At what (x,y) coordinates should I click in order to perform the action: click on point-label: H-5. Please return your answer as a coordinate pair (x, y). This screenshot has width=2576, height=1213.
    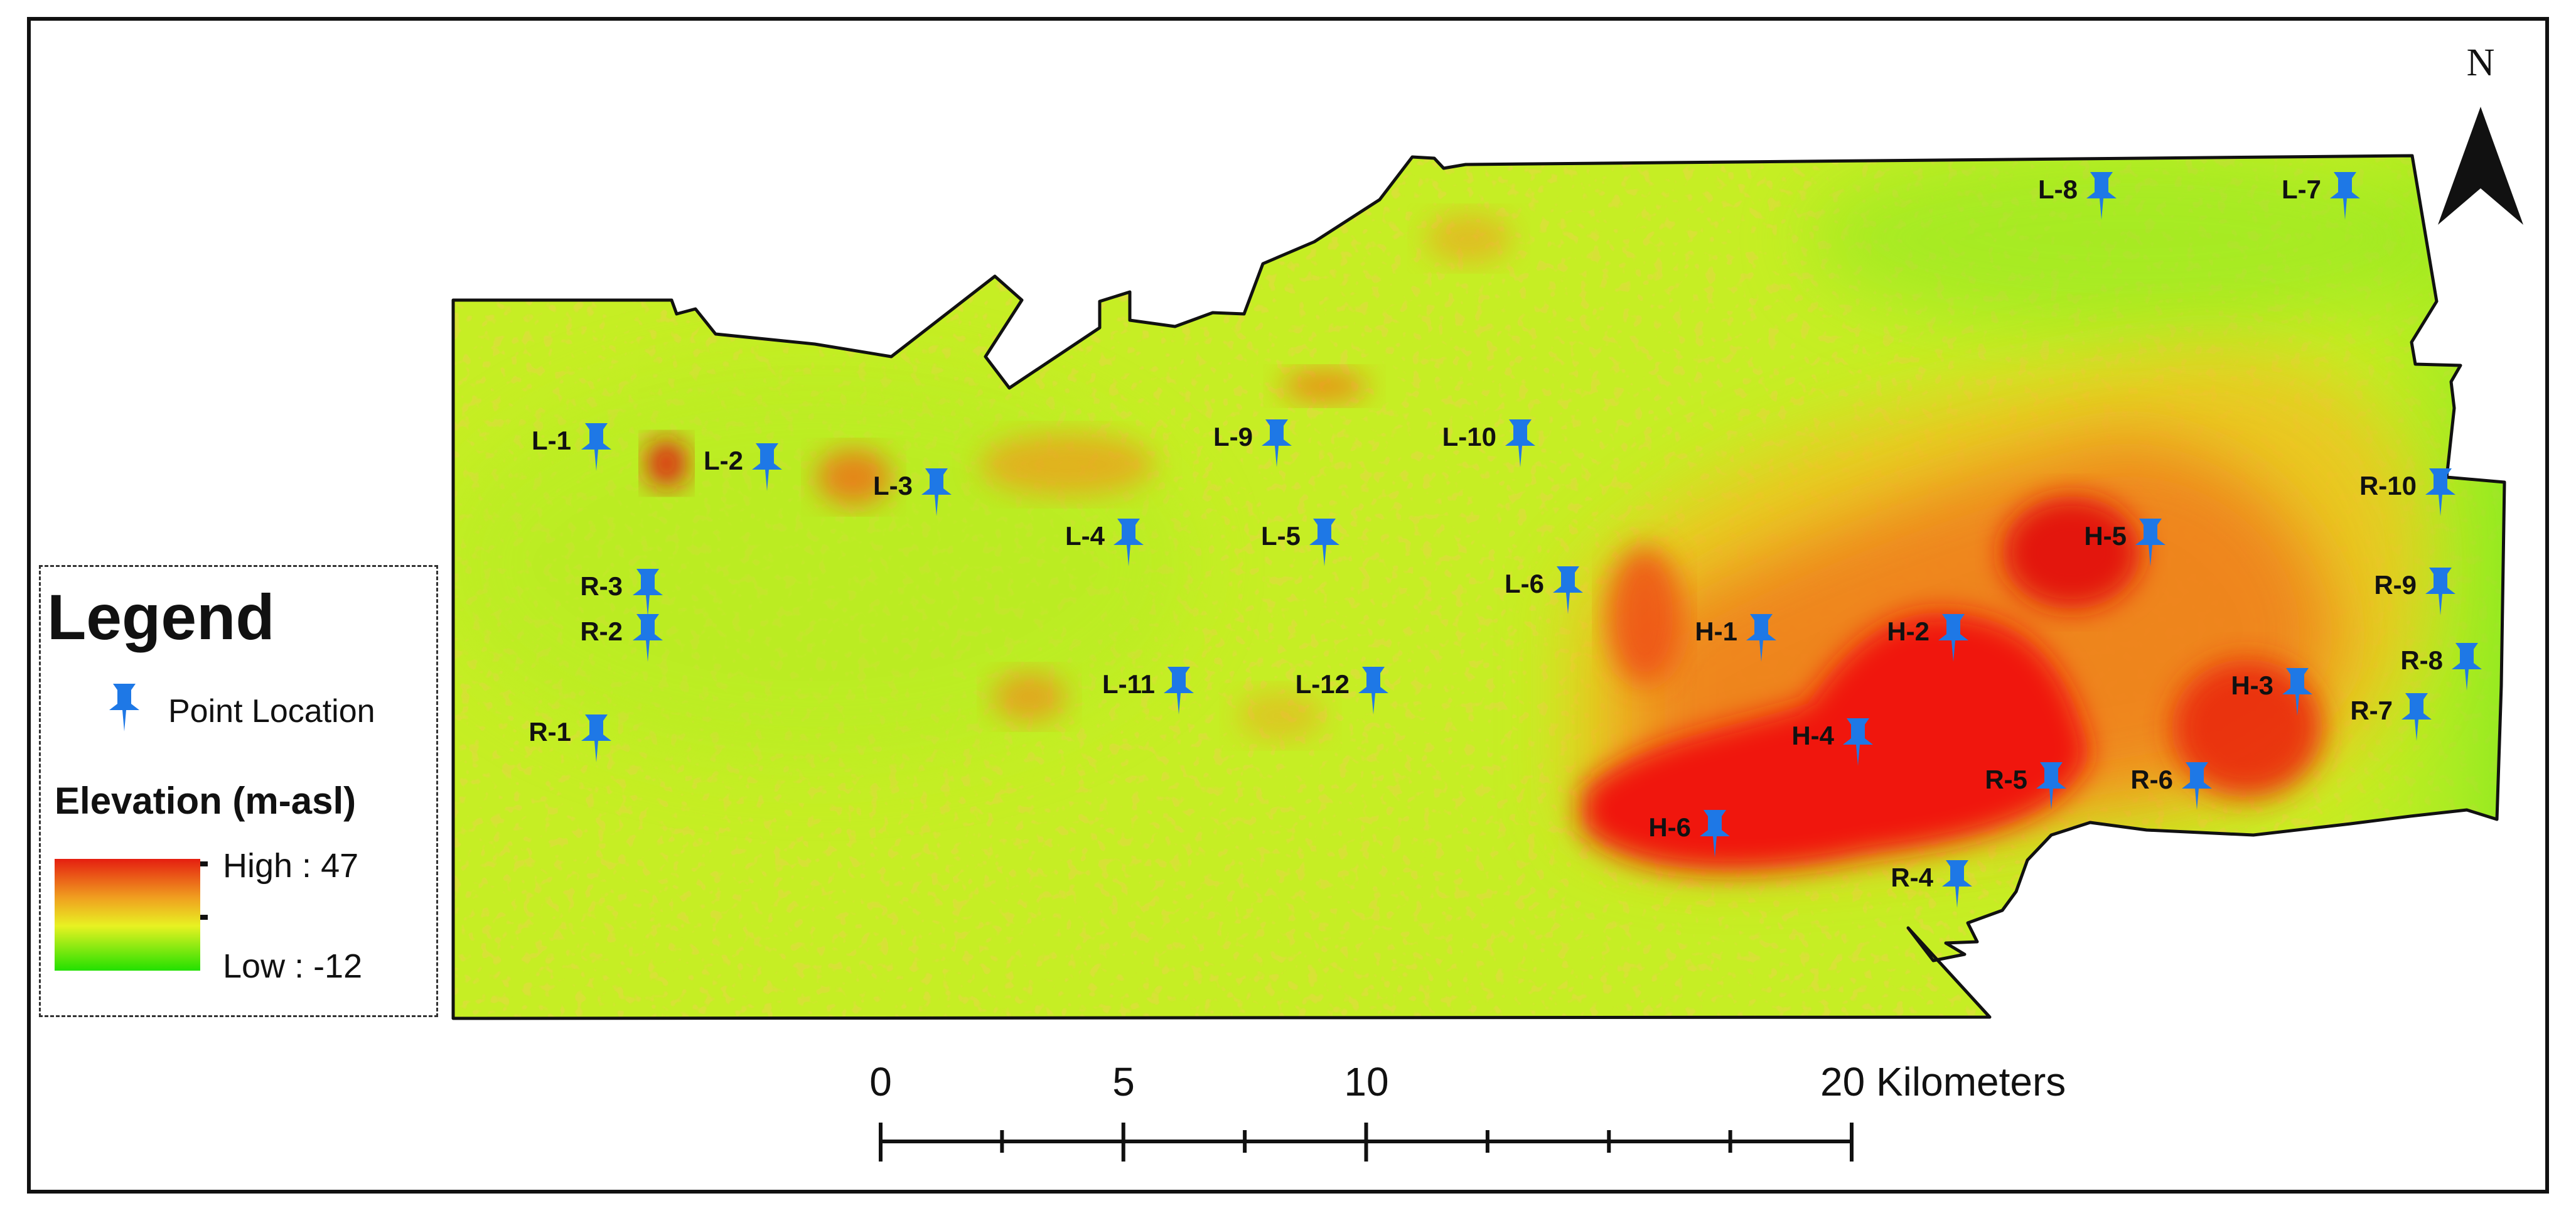
    Looking at the image, I should click on (2105, 536).